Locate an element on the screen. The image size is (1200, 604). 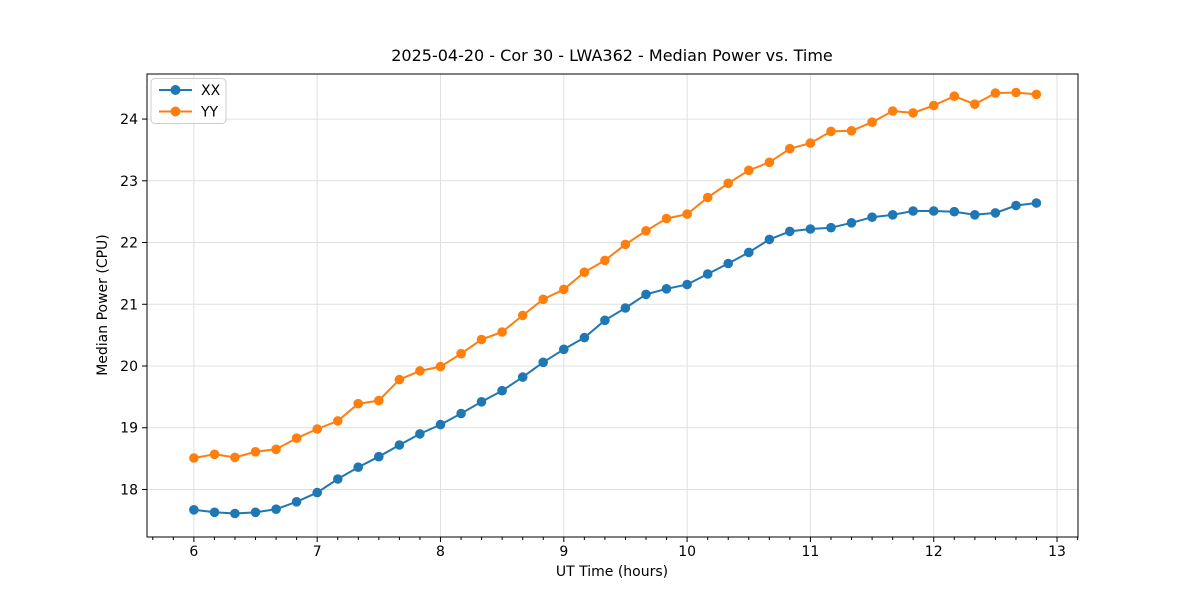
y-tick-label: 18 is located at coordinates (129, 490).